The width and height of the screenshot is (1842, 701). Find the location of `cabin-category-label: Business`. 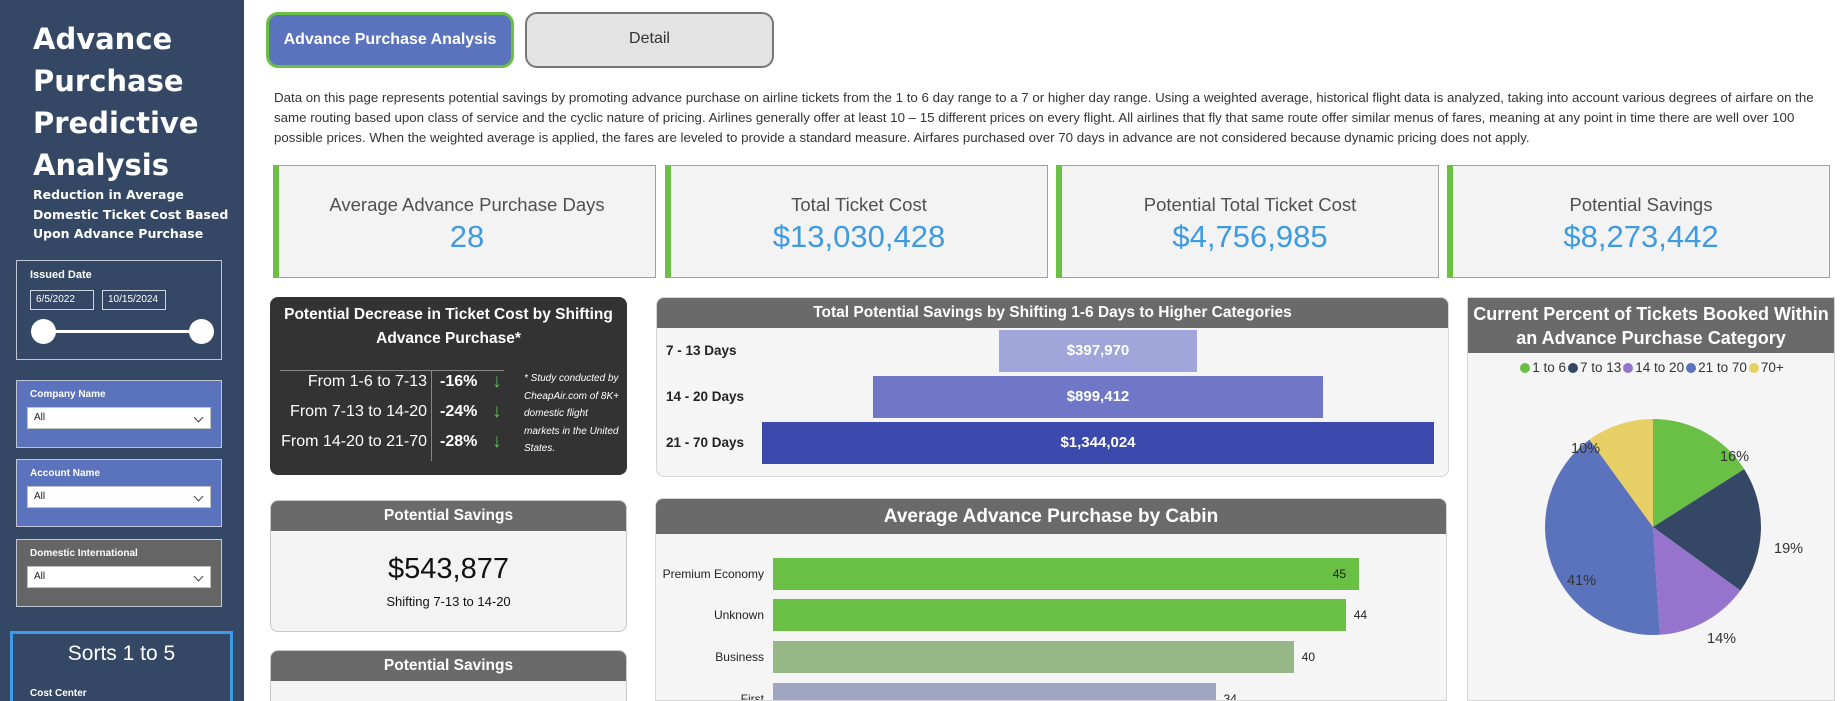

cabin-category-label: Business is located at coordinates (739, 657).